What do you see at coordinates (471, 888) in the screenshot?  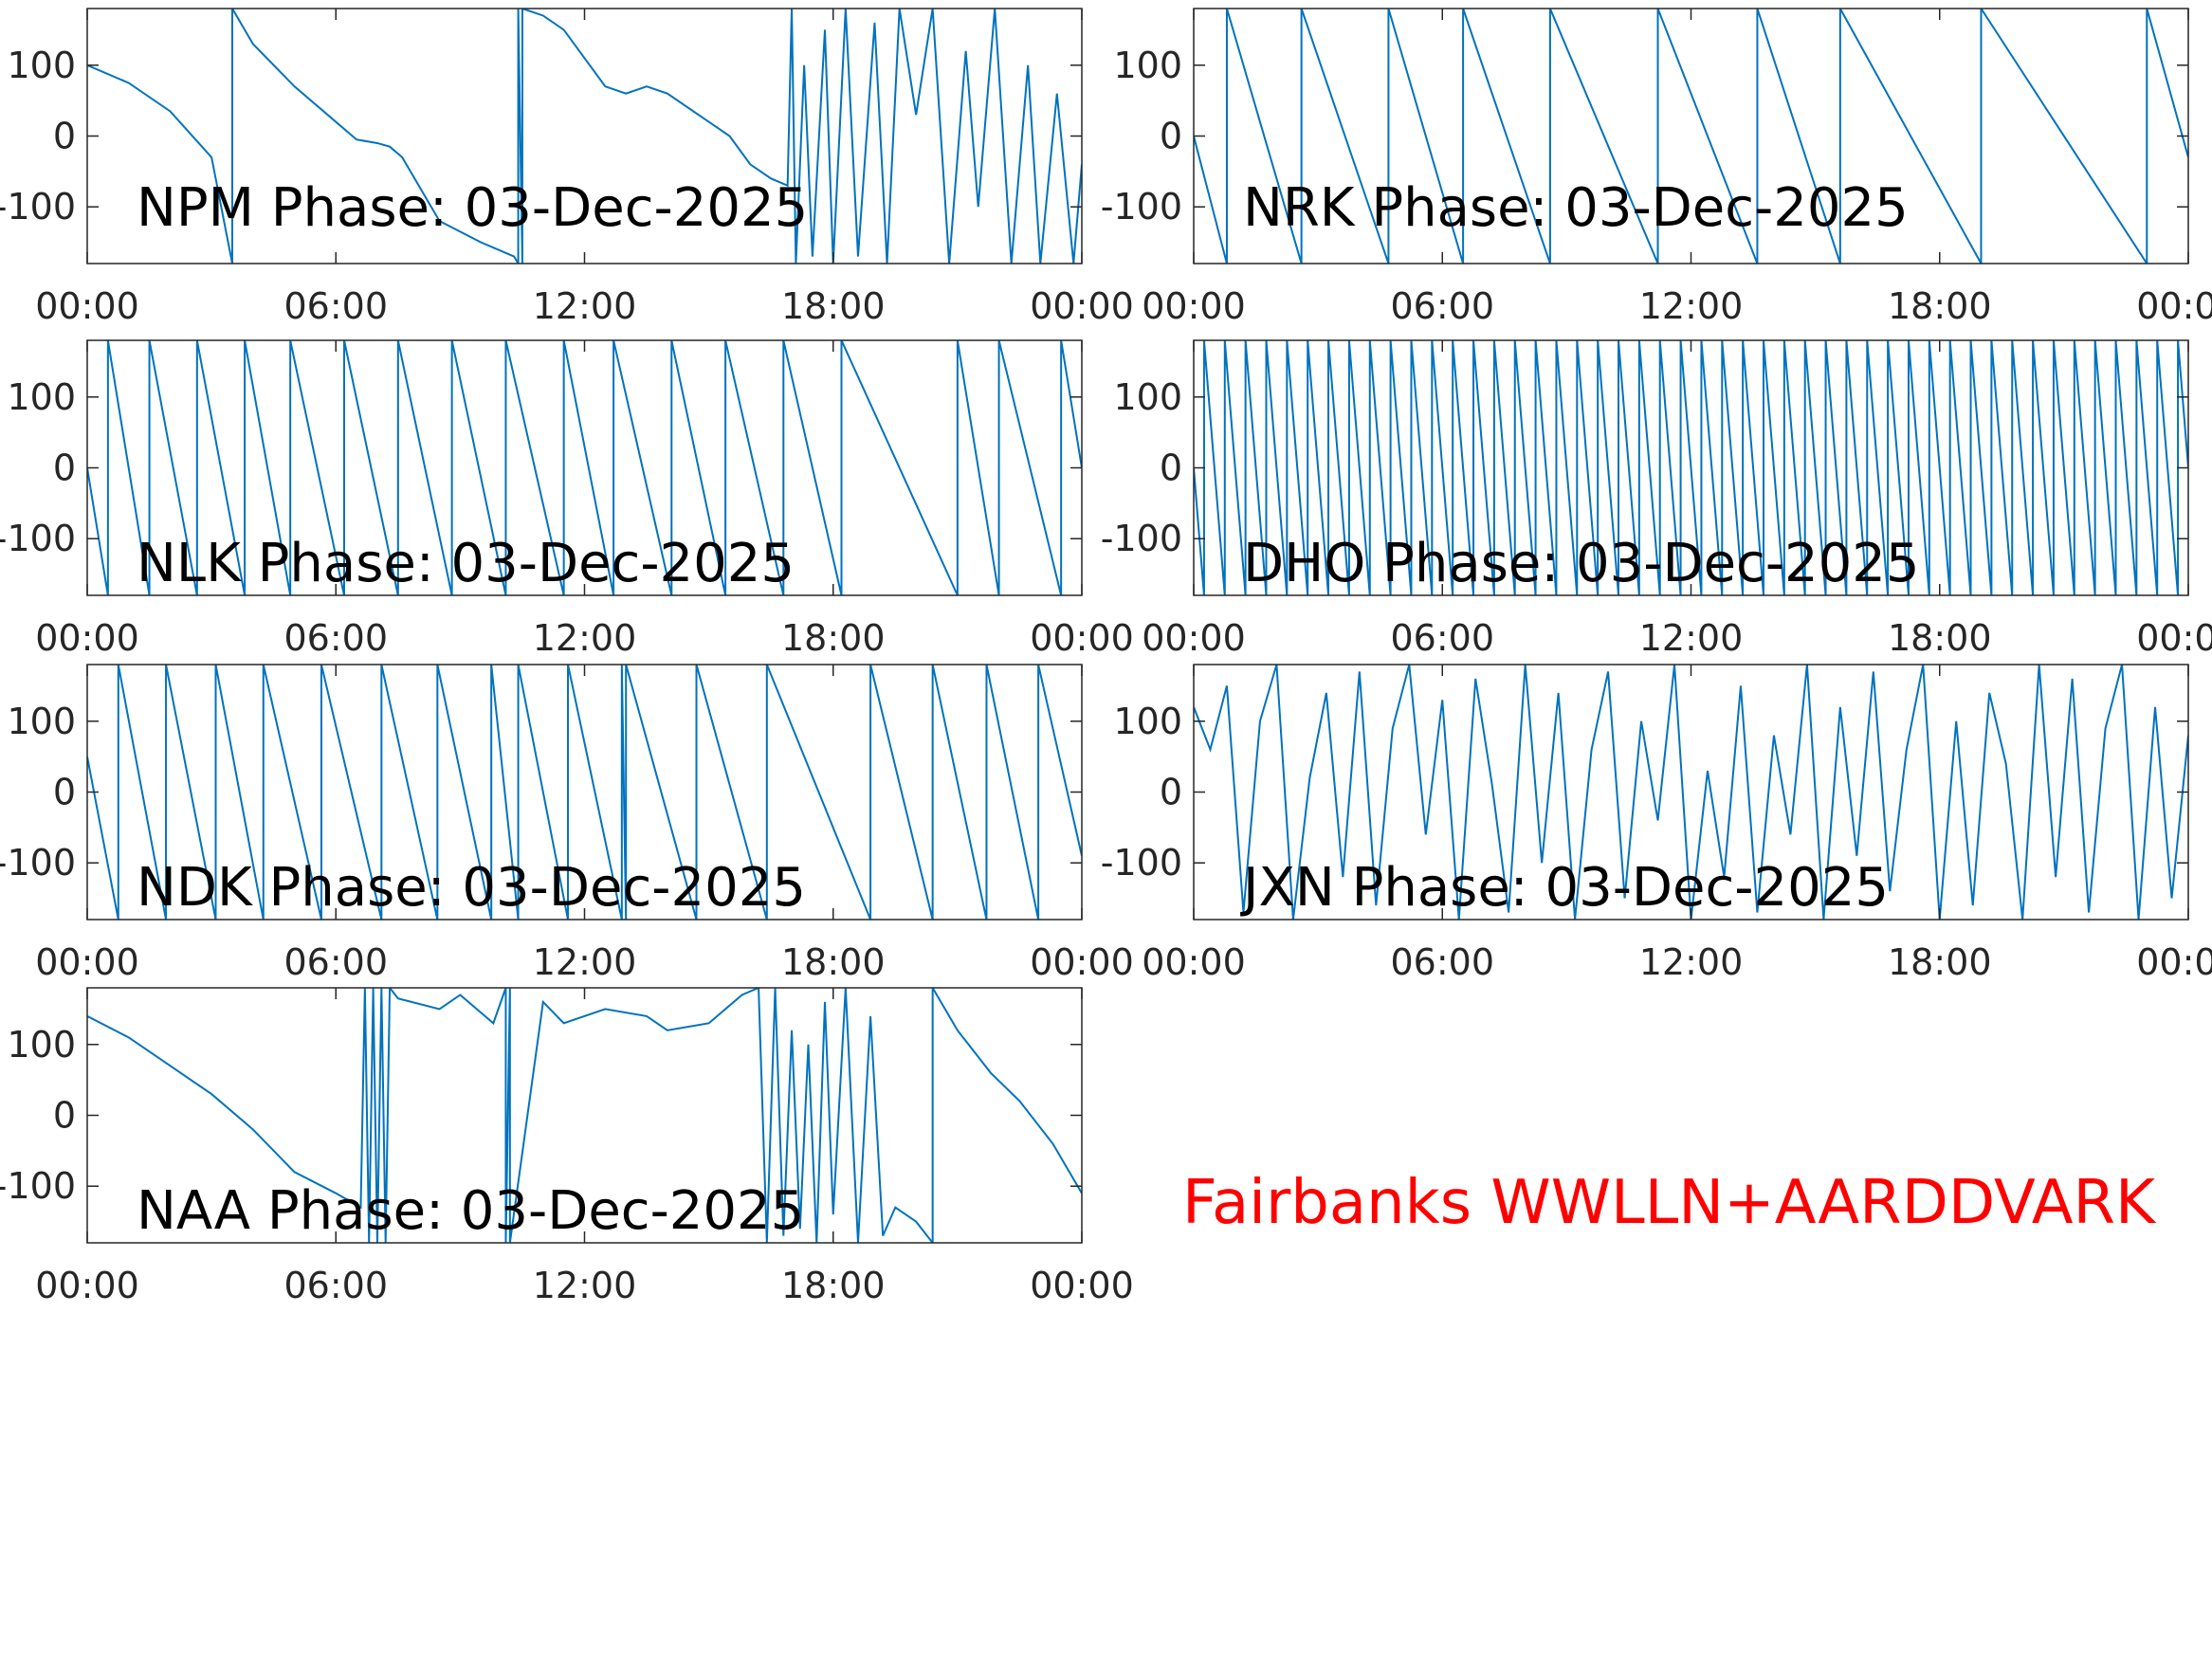 I see `subplot-title: NDK Phase: 03-Dec-2025` at bounding box center [471, 888].